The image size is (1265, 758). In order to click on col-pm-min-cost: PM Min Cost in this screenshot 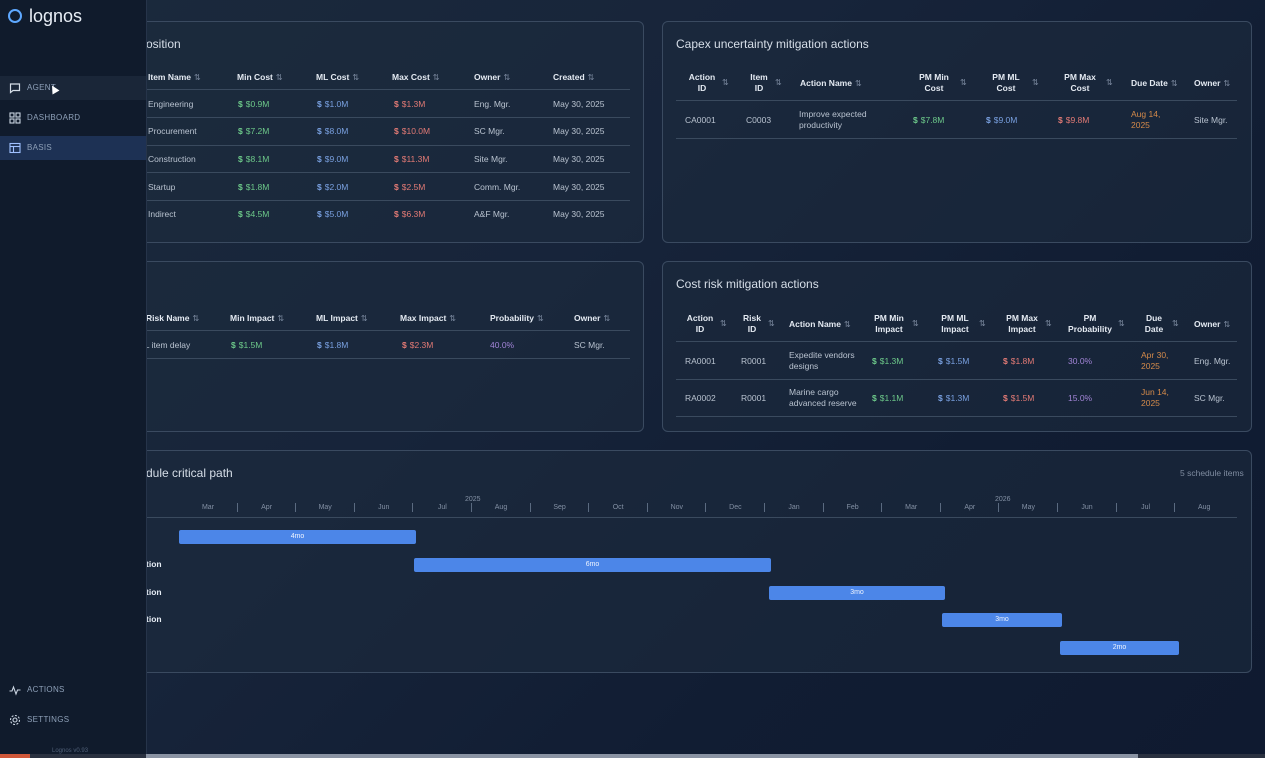, I will do `click(934, 82)`.